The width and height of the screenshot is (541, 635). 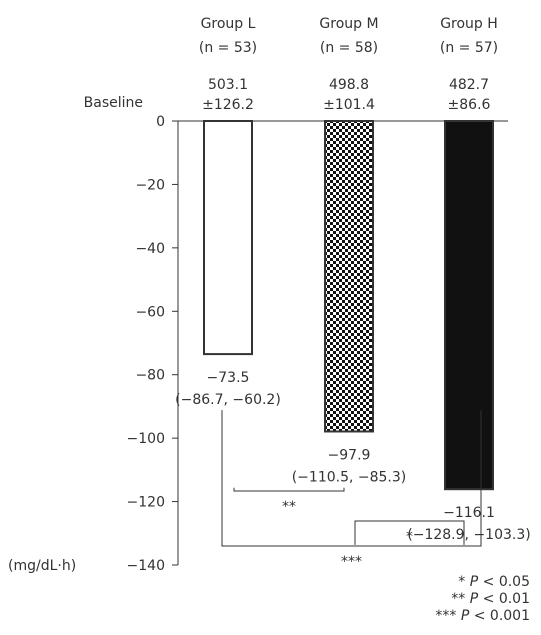 What do you see at coordinates (42, 566) in the screenshot?
I see `y-axis-label: (mg/dL·h)` at bounding box center [42, 566].